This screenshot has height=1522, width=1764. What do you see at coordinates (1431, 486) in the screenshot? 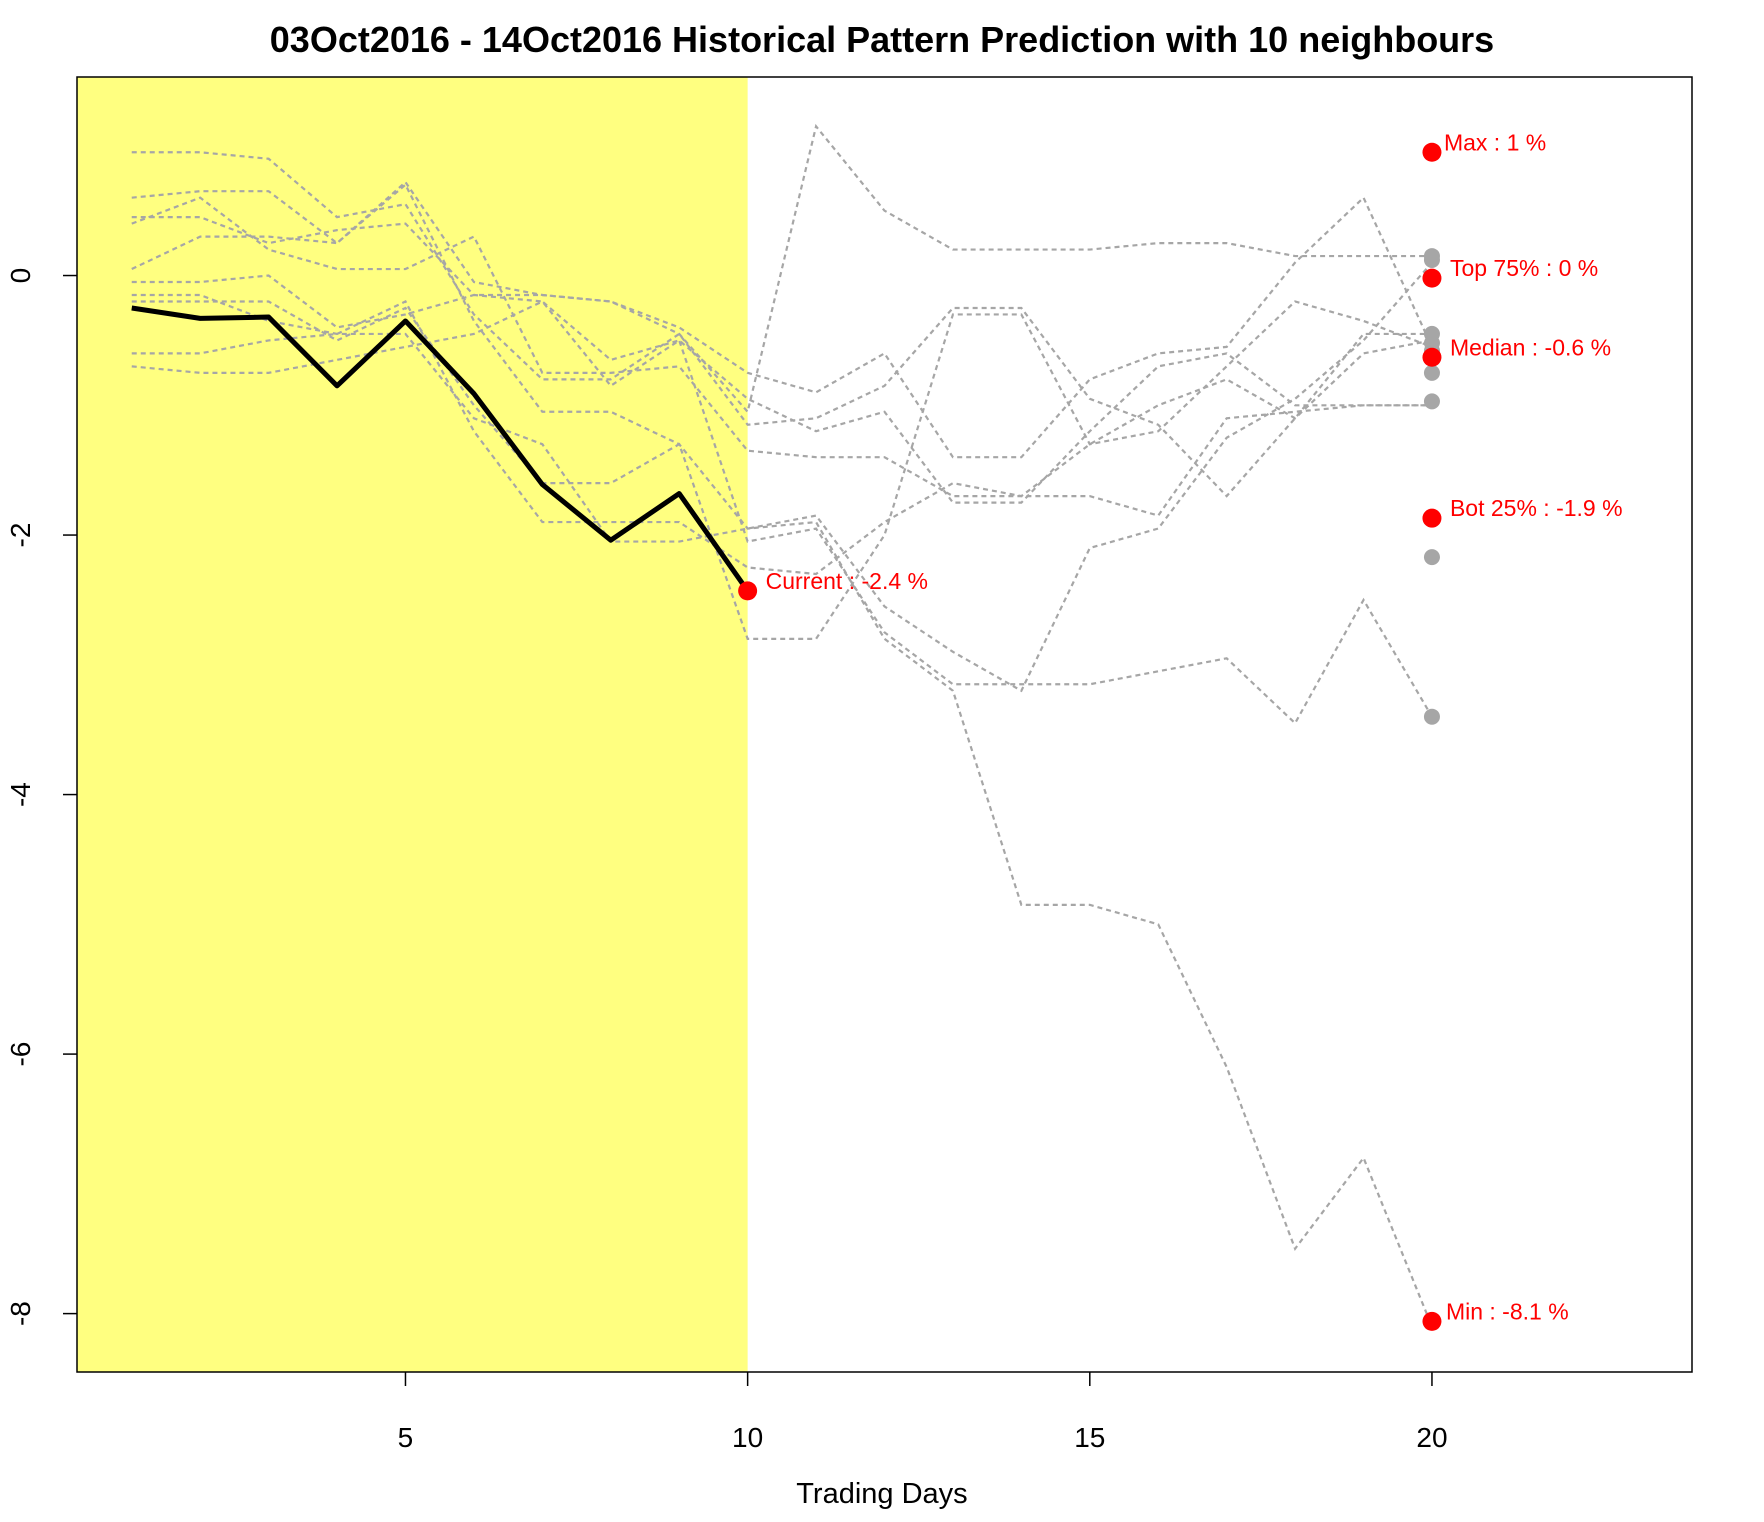
I see `endpoint-group` at bounding box center [1431, 486].